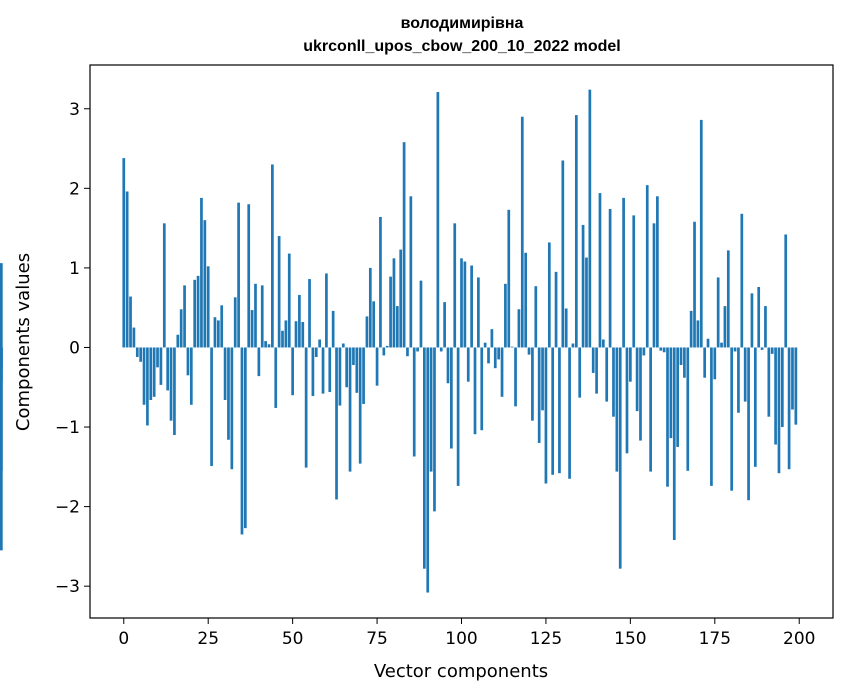 This screenshot has height=696, width=847. I want to click on y-tick-label: −3, so click(67, 587).